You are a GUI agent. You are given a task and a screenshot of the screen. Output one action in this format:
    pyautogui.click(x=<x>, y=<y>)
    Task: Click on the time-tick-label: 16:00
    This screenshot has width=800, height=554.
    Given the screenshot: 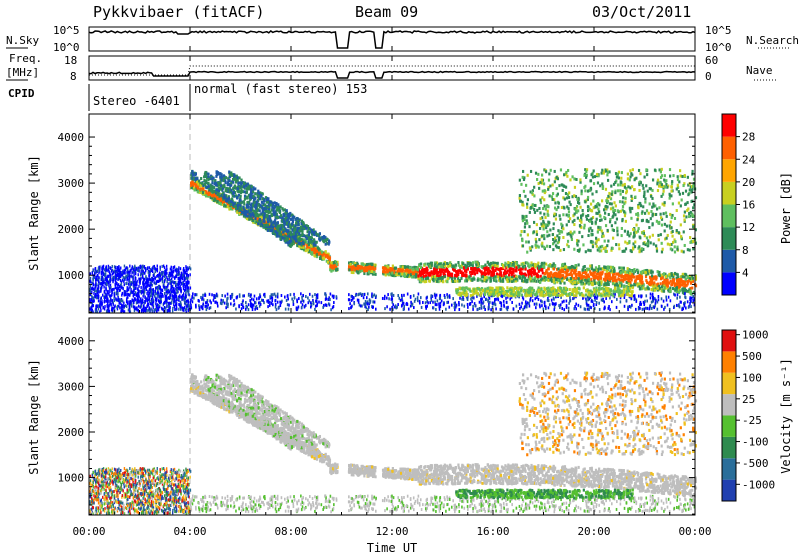 What is the action you would take?
    pyautogui.click(x=492, y=531)
    